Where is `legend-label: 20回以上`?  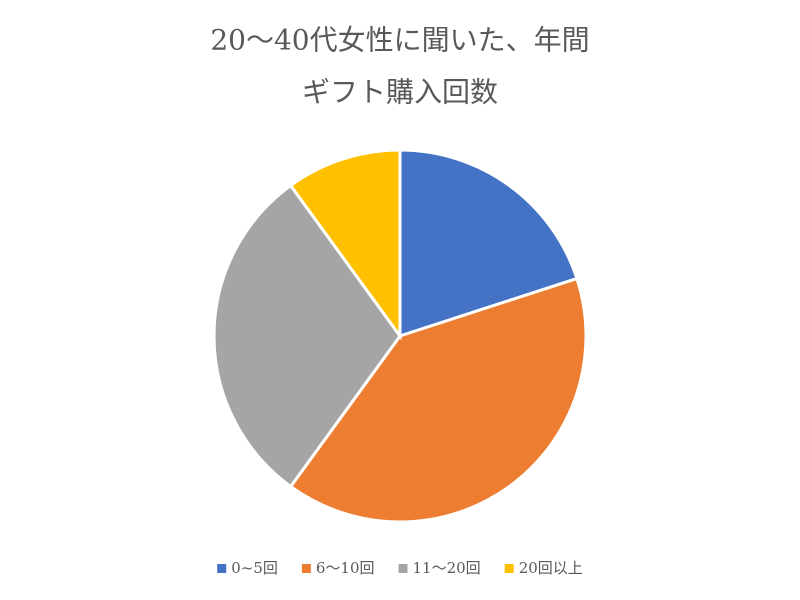 legend-label: 20回以上 is located at coordinates (551, 568).